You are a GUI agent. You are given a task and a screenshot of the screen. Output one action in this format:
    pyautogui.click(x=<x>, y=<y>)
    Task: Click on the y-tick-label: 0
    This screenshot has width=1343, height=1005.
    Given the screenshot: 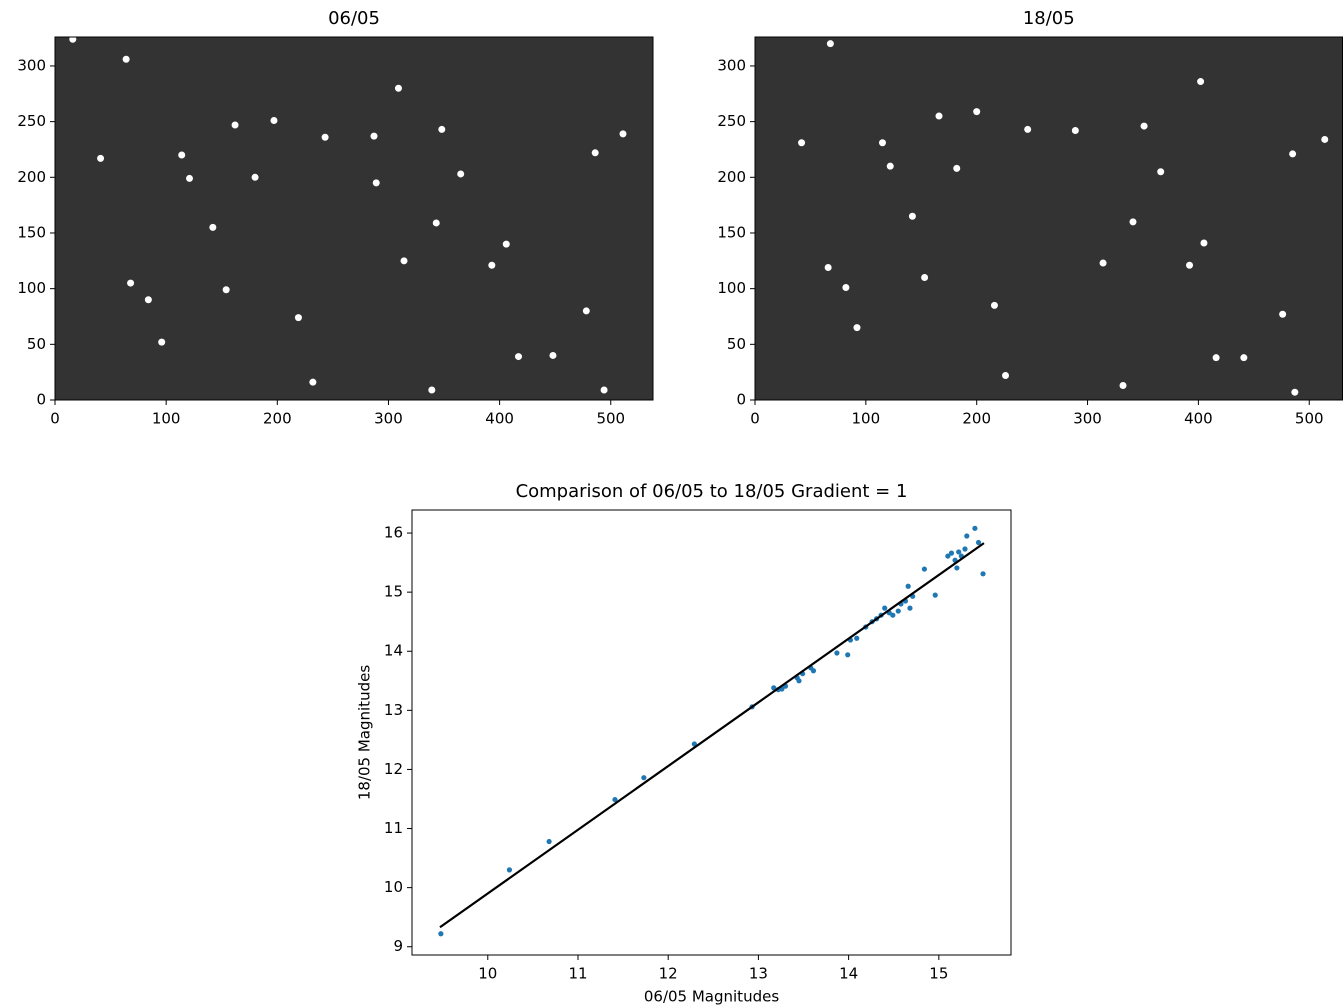 What is the action you would take?
    pyautogui.click(x=41, y=400)
    